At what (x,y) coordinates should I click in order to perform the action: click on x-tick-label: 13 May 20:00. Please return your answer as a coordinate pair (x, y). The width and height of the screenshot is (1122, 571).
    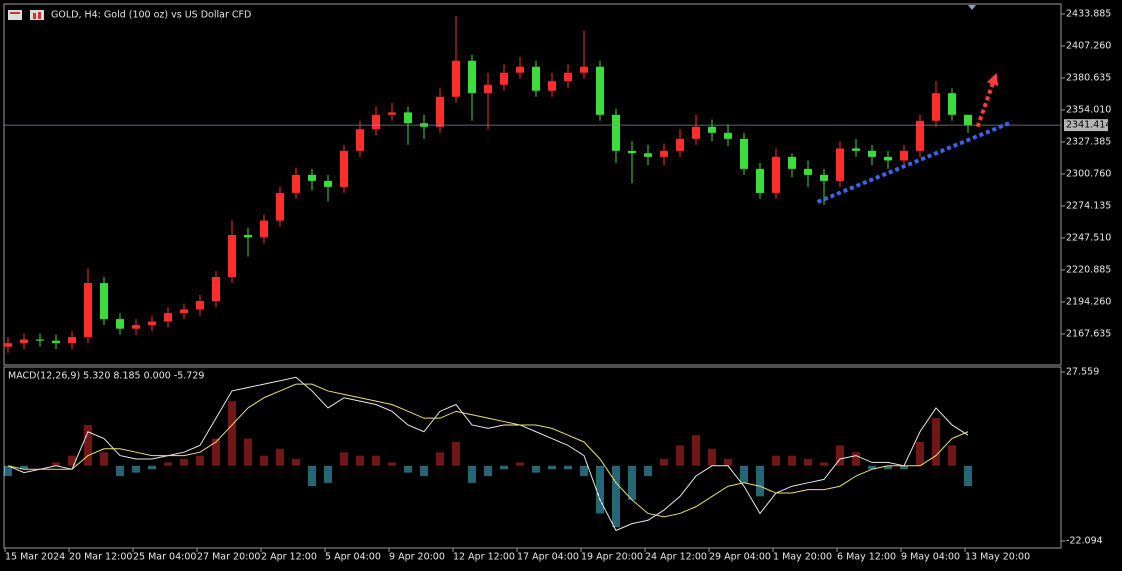
    Looking at the image, I should click on (997, 557).